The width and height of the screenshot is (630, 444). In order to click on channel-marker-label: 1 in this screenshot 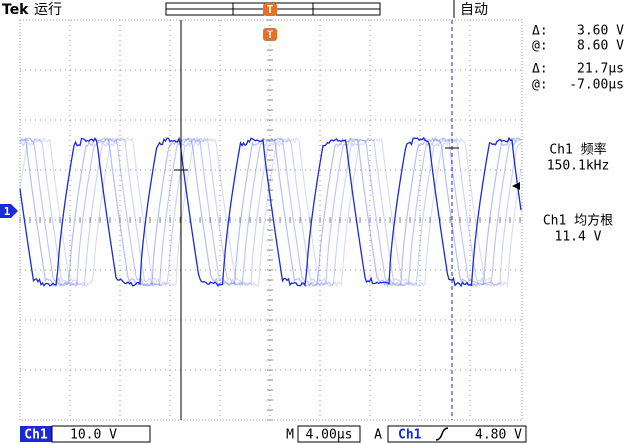, I will do `click(7, 211)`.